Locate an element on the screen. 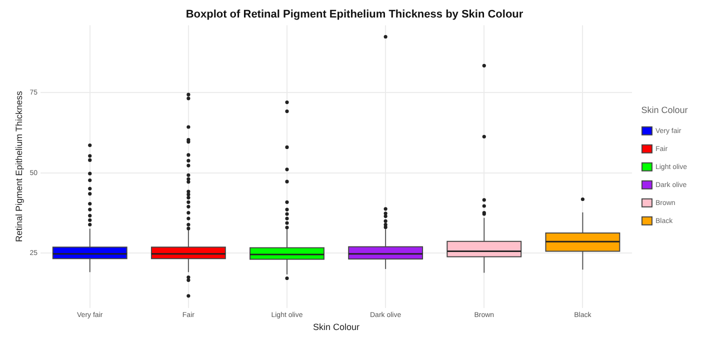  x-axis-title: Skin Colour is located at coordinates (336, 327).